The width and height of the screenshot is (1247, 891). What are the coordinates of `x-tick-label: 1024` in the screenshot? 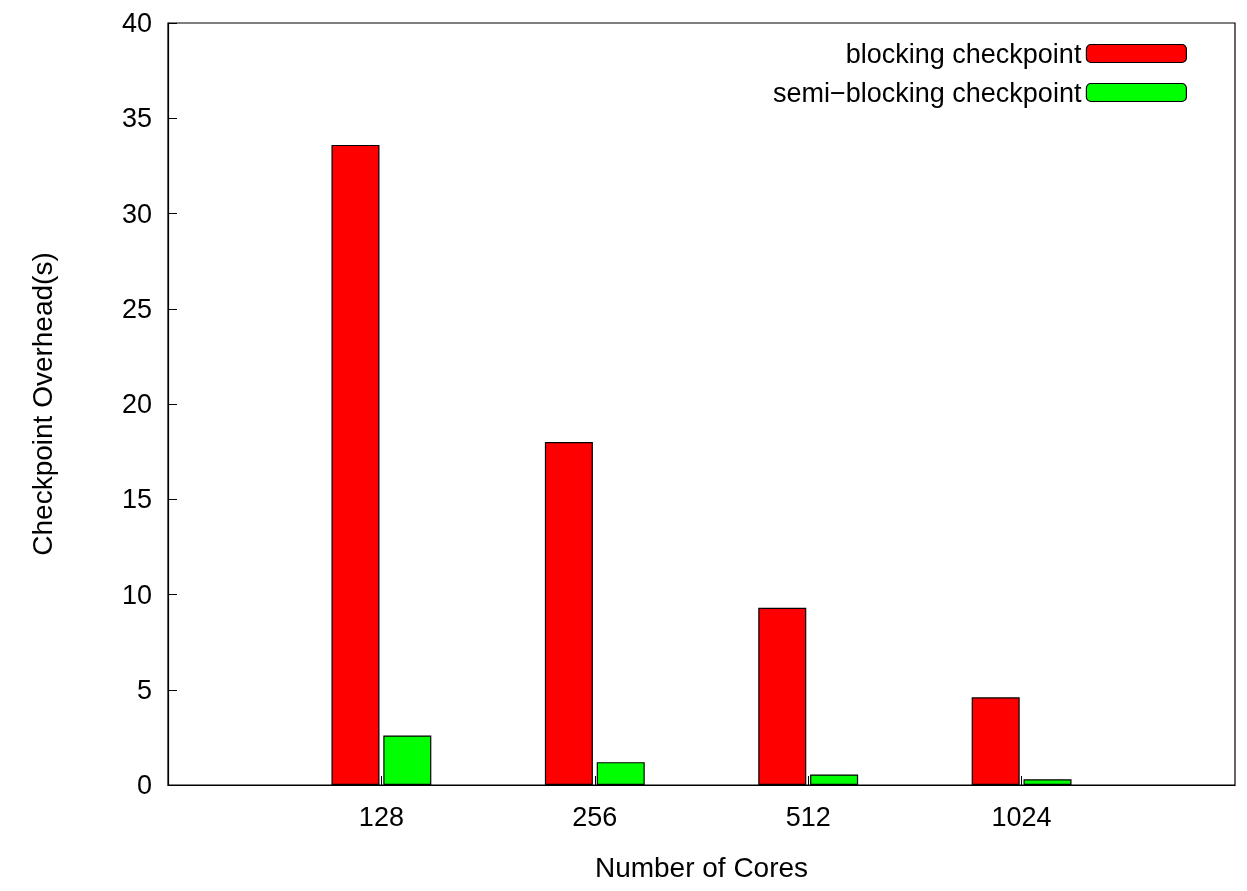 It's located at (1021, 816).